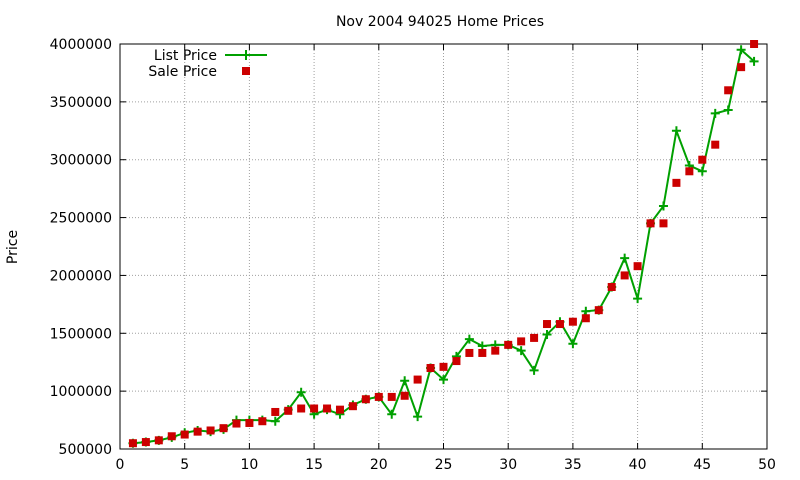 This screenshot has height=480, width=800. What do you see at coordinates (184, 465) in the screenshot?
I see `x-tick-label: 5` at bounding box center [184, 465].